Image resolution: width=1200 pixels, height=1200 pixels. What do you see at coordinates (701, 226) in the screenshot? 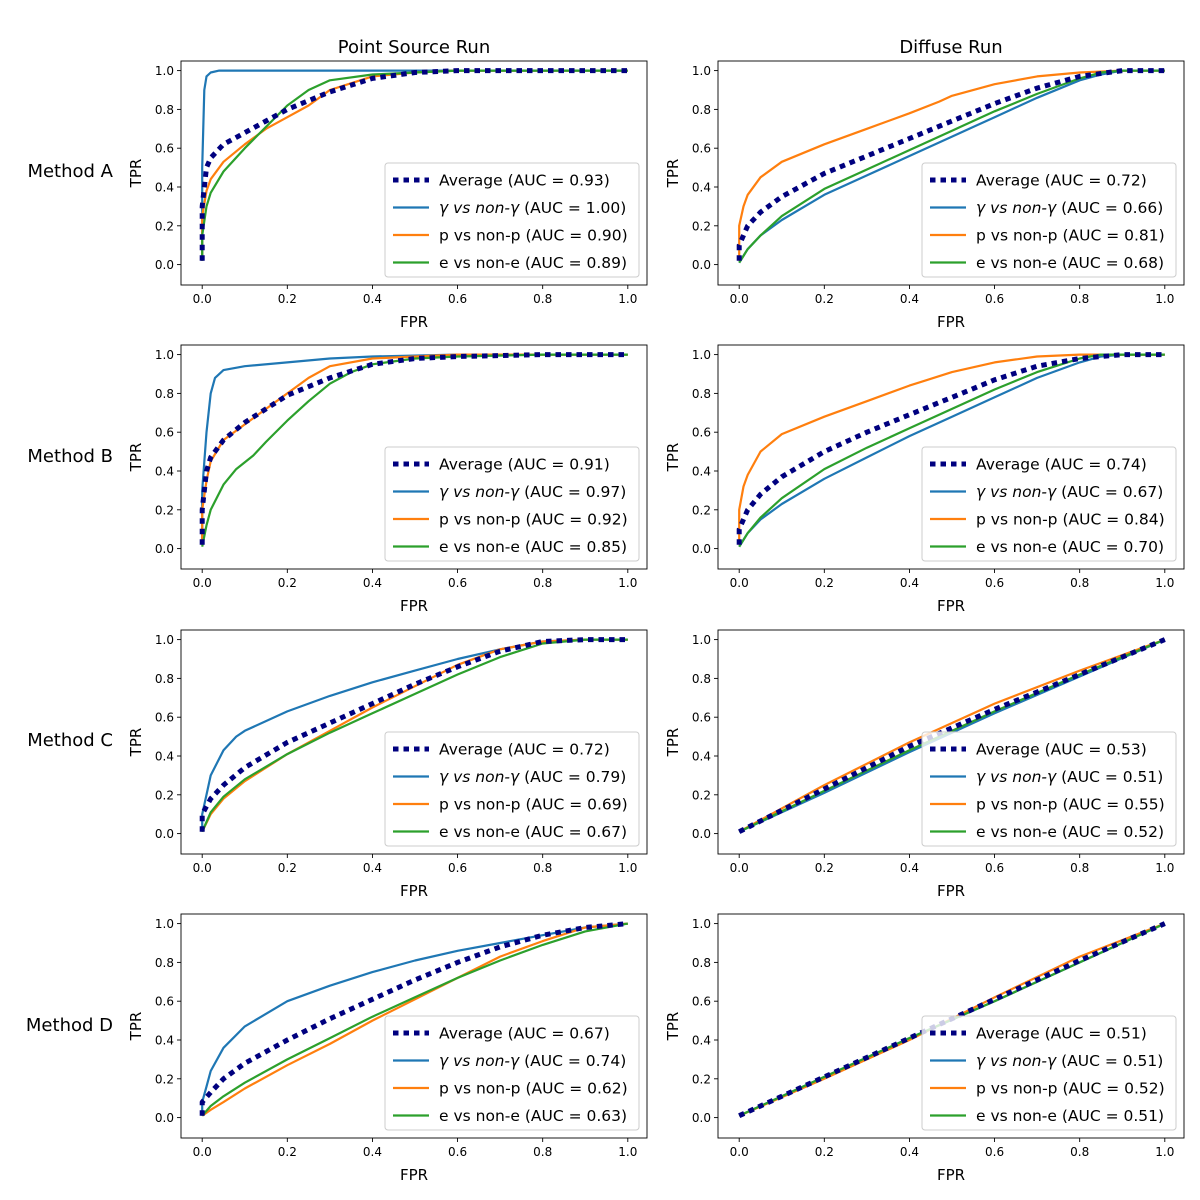
I see `chart-1-ytick-label: 0.2` at bounding box center [701, 226].